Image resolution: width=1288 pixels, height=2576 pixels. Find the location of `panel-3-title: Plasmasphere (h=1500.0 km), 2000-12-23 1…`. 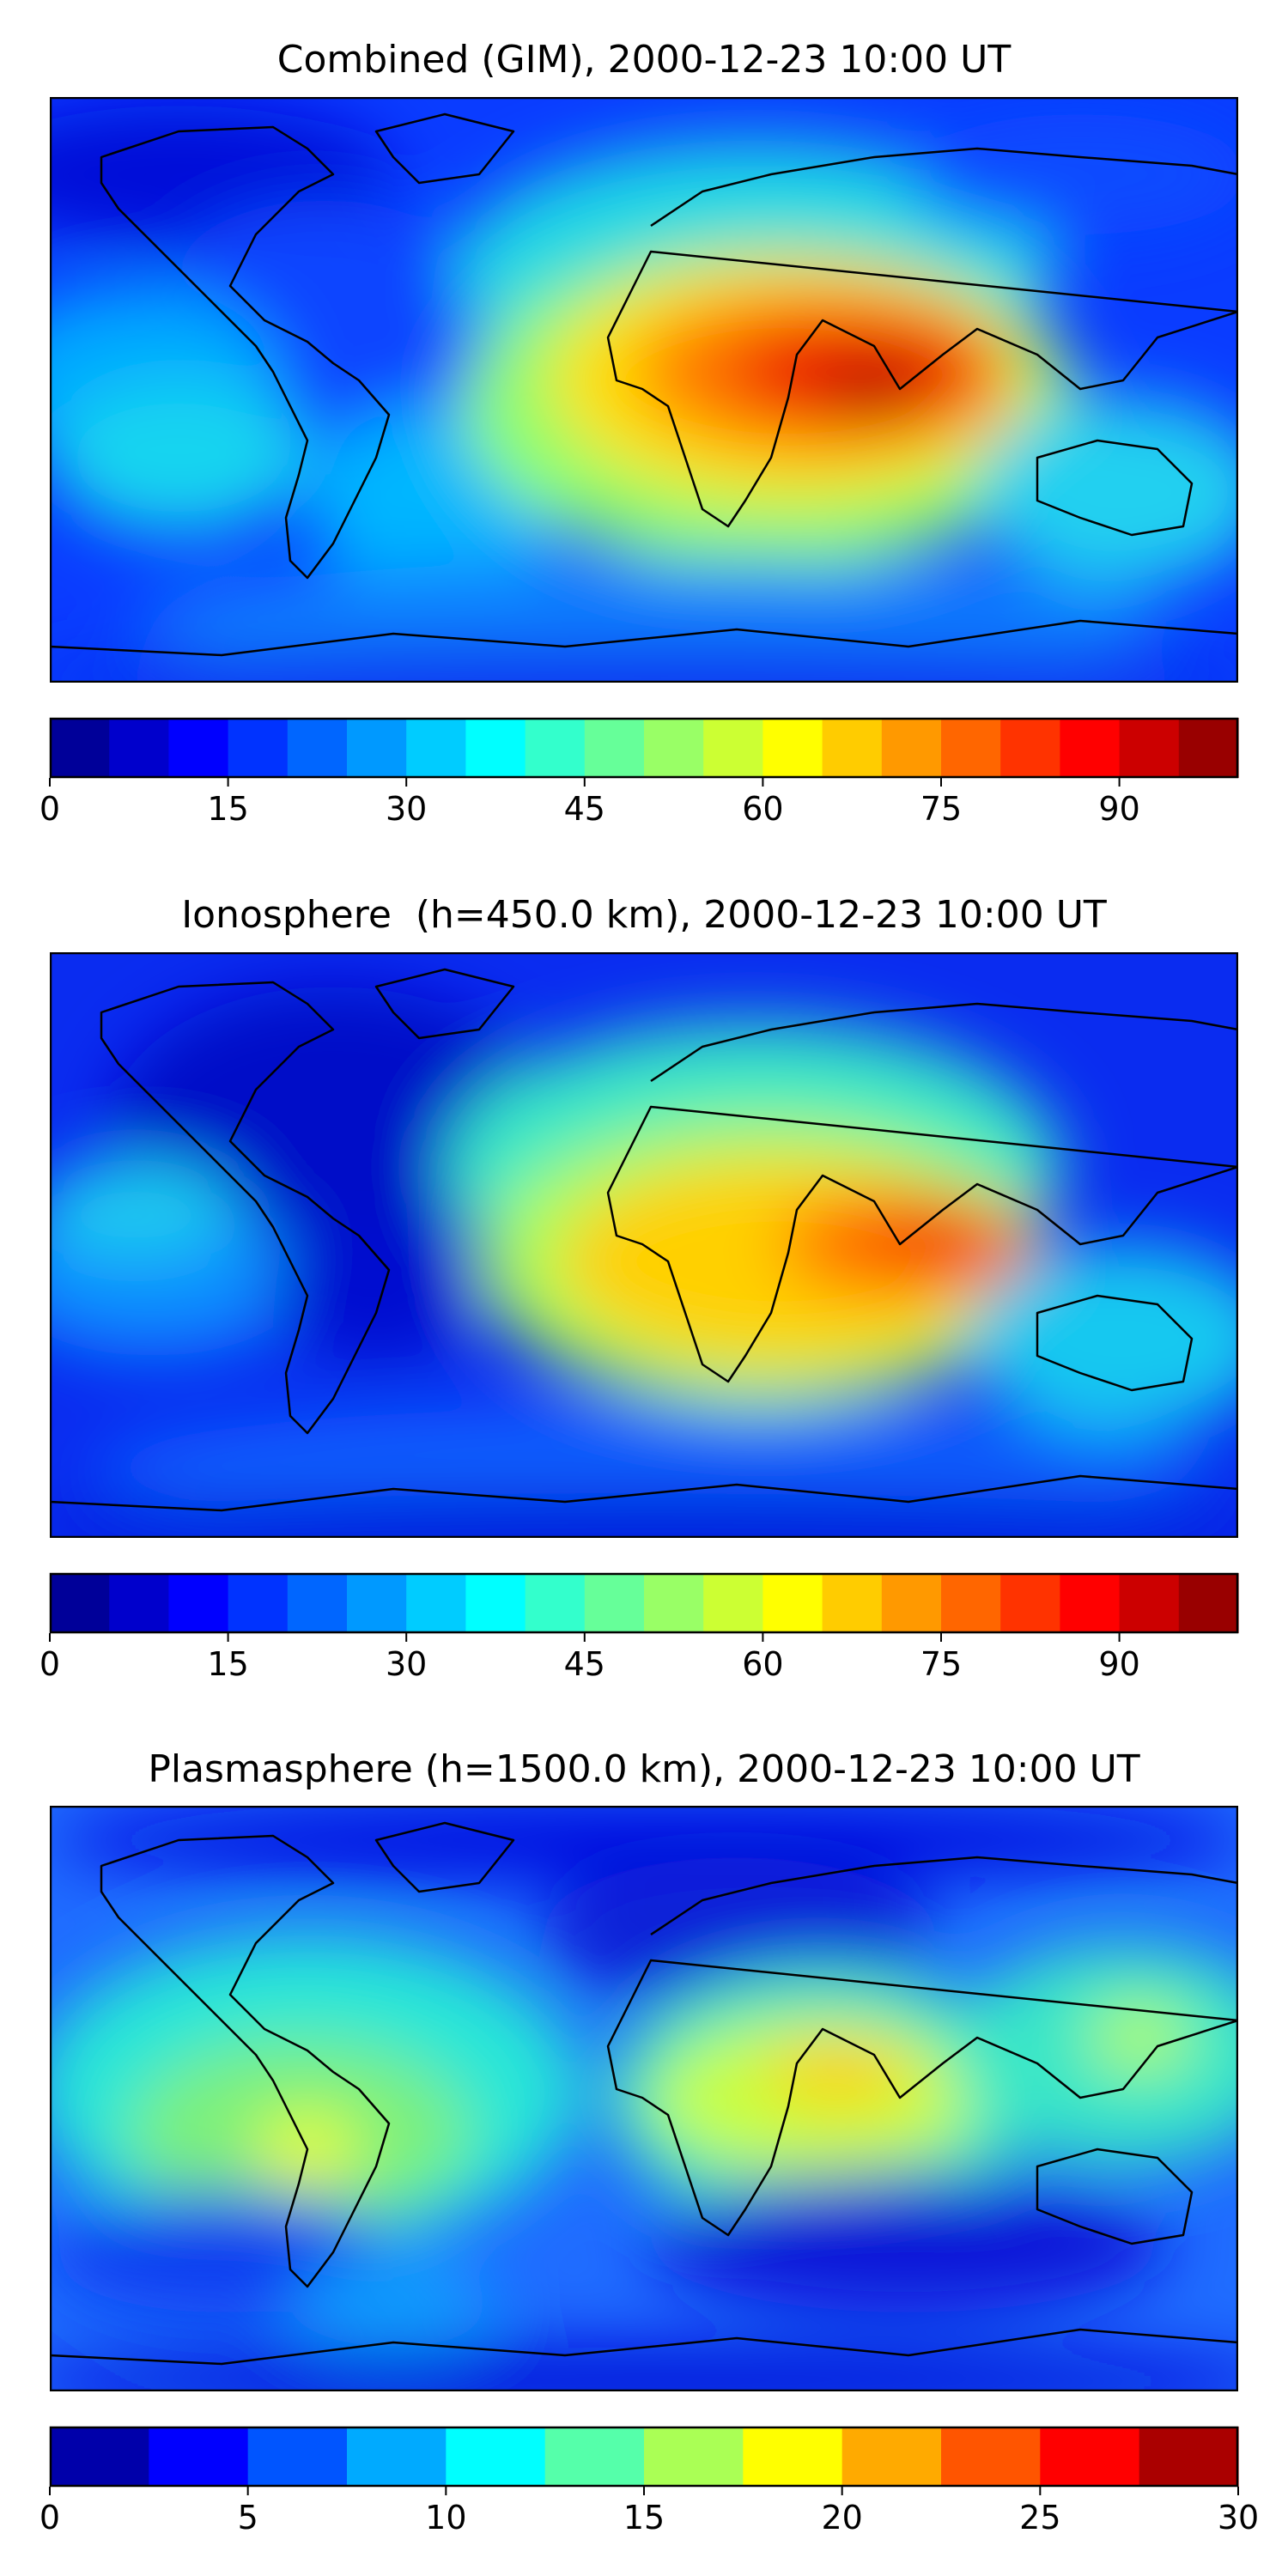

panel-3-title: Plasmasphere (h=1500.0 km), 2000-12-23 1… is located at coordinates (644, 1769).